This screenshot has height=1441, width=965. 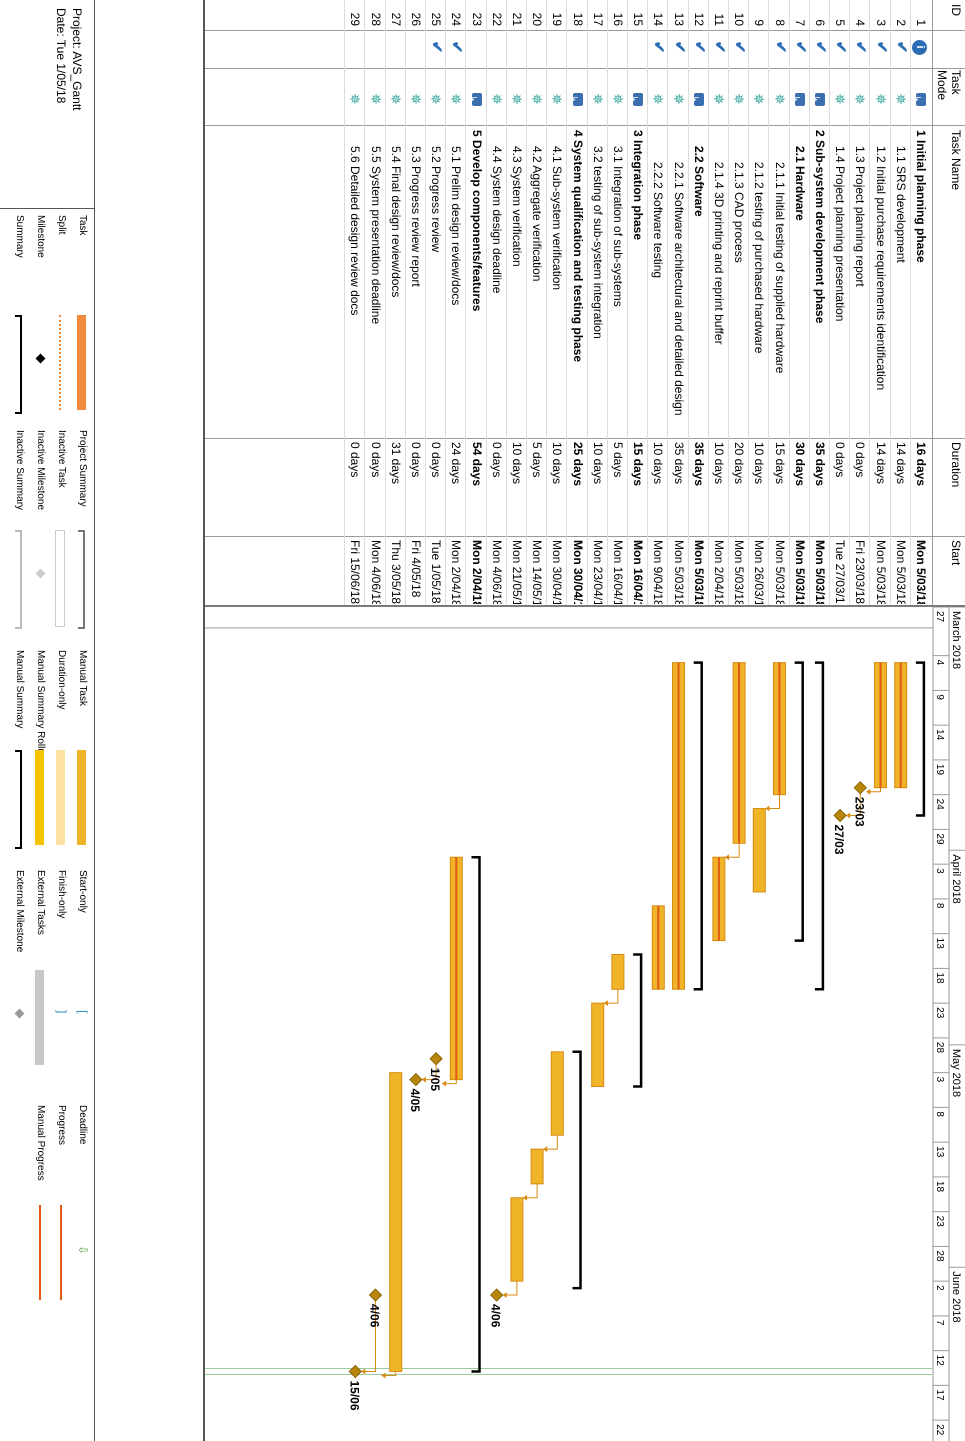 I want to click on task-name: 5.2 Progress review, so click(x=436, y=199).